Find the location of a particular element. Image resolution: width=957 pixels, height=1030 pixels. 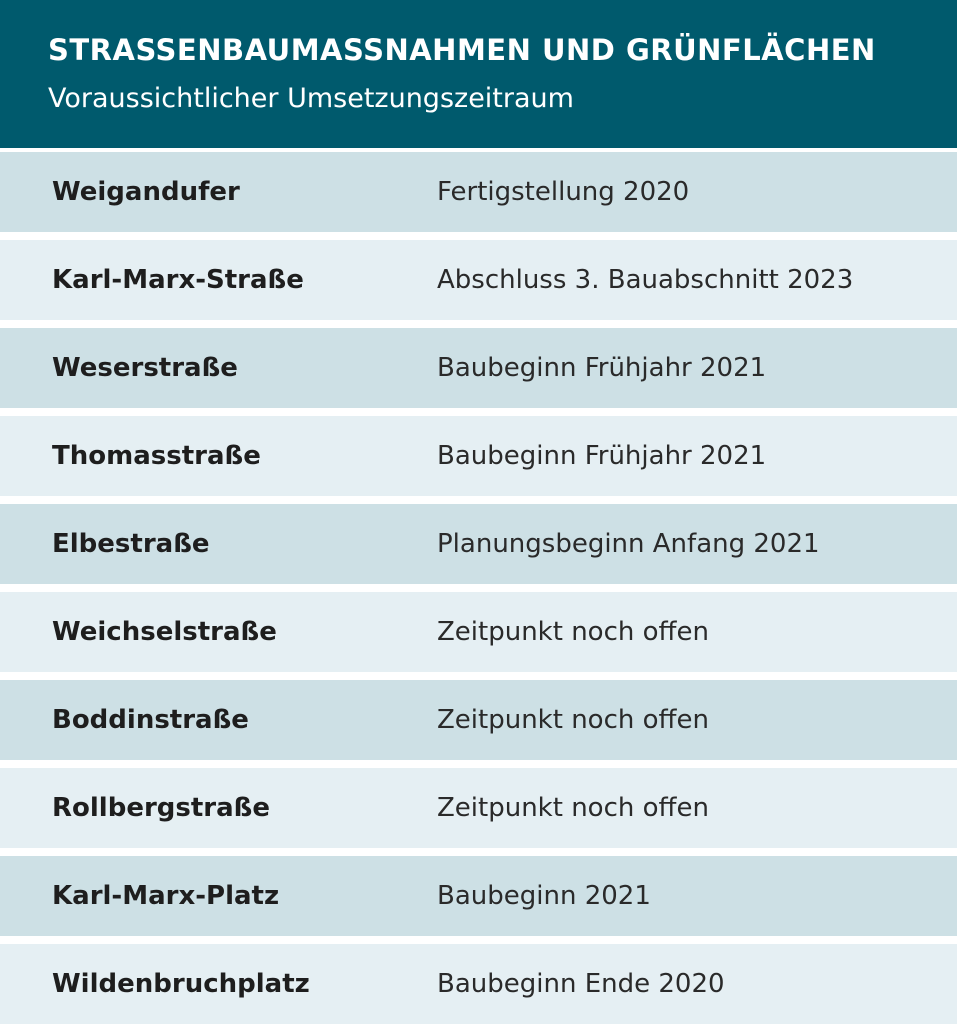

table-row: Boddinstraße Zeitpunkt noch offen is located at coordinates (478, 720).